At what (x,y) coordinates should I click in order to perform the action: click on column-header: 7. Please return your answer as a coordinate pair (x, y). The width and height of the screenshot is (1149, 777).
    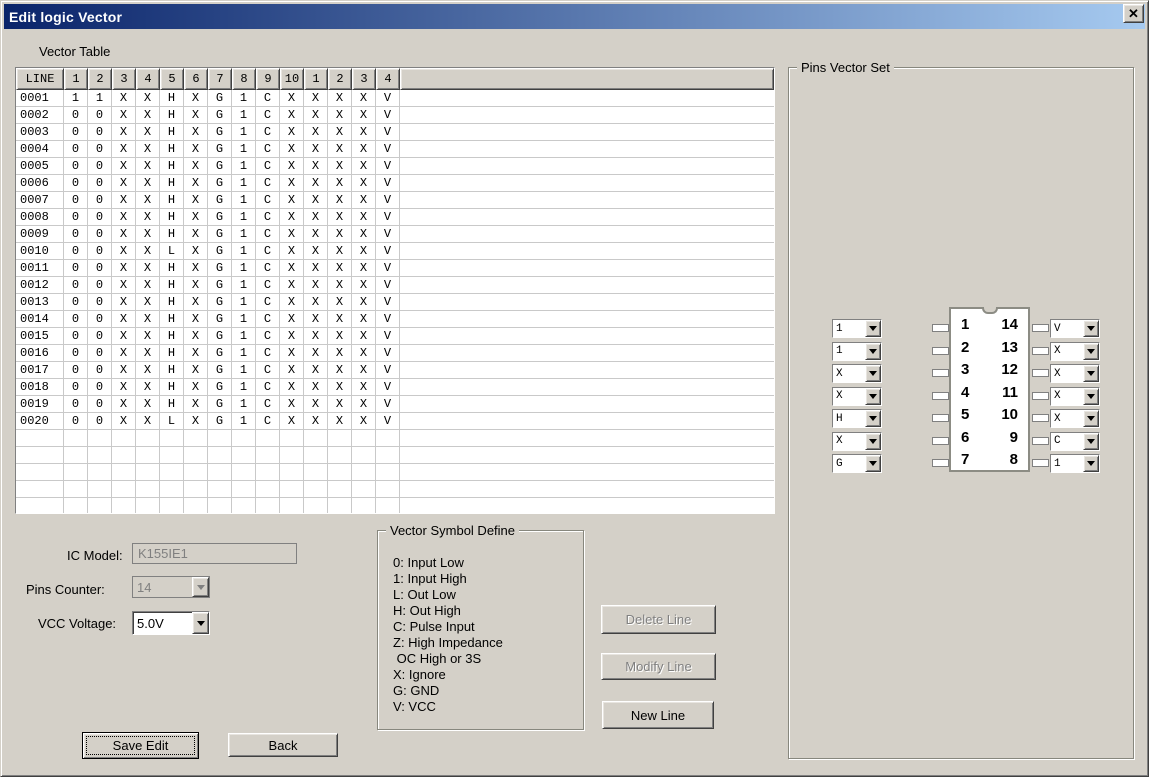
    Looking at the image, I should click on (220, 79).